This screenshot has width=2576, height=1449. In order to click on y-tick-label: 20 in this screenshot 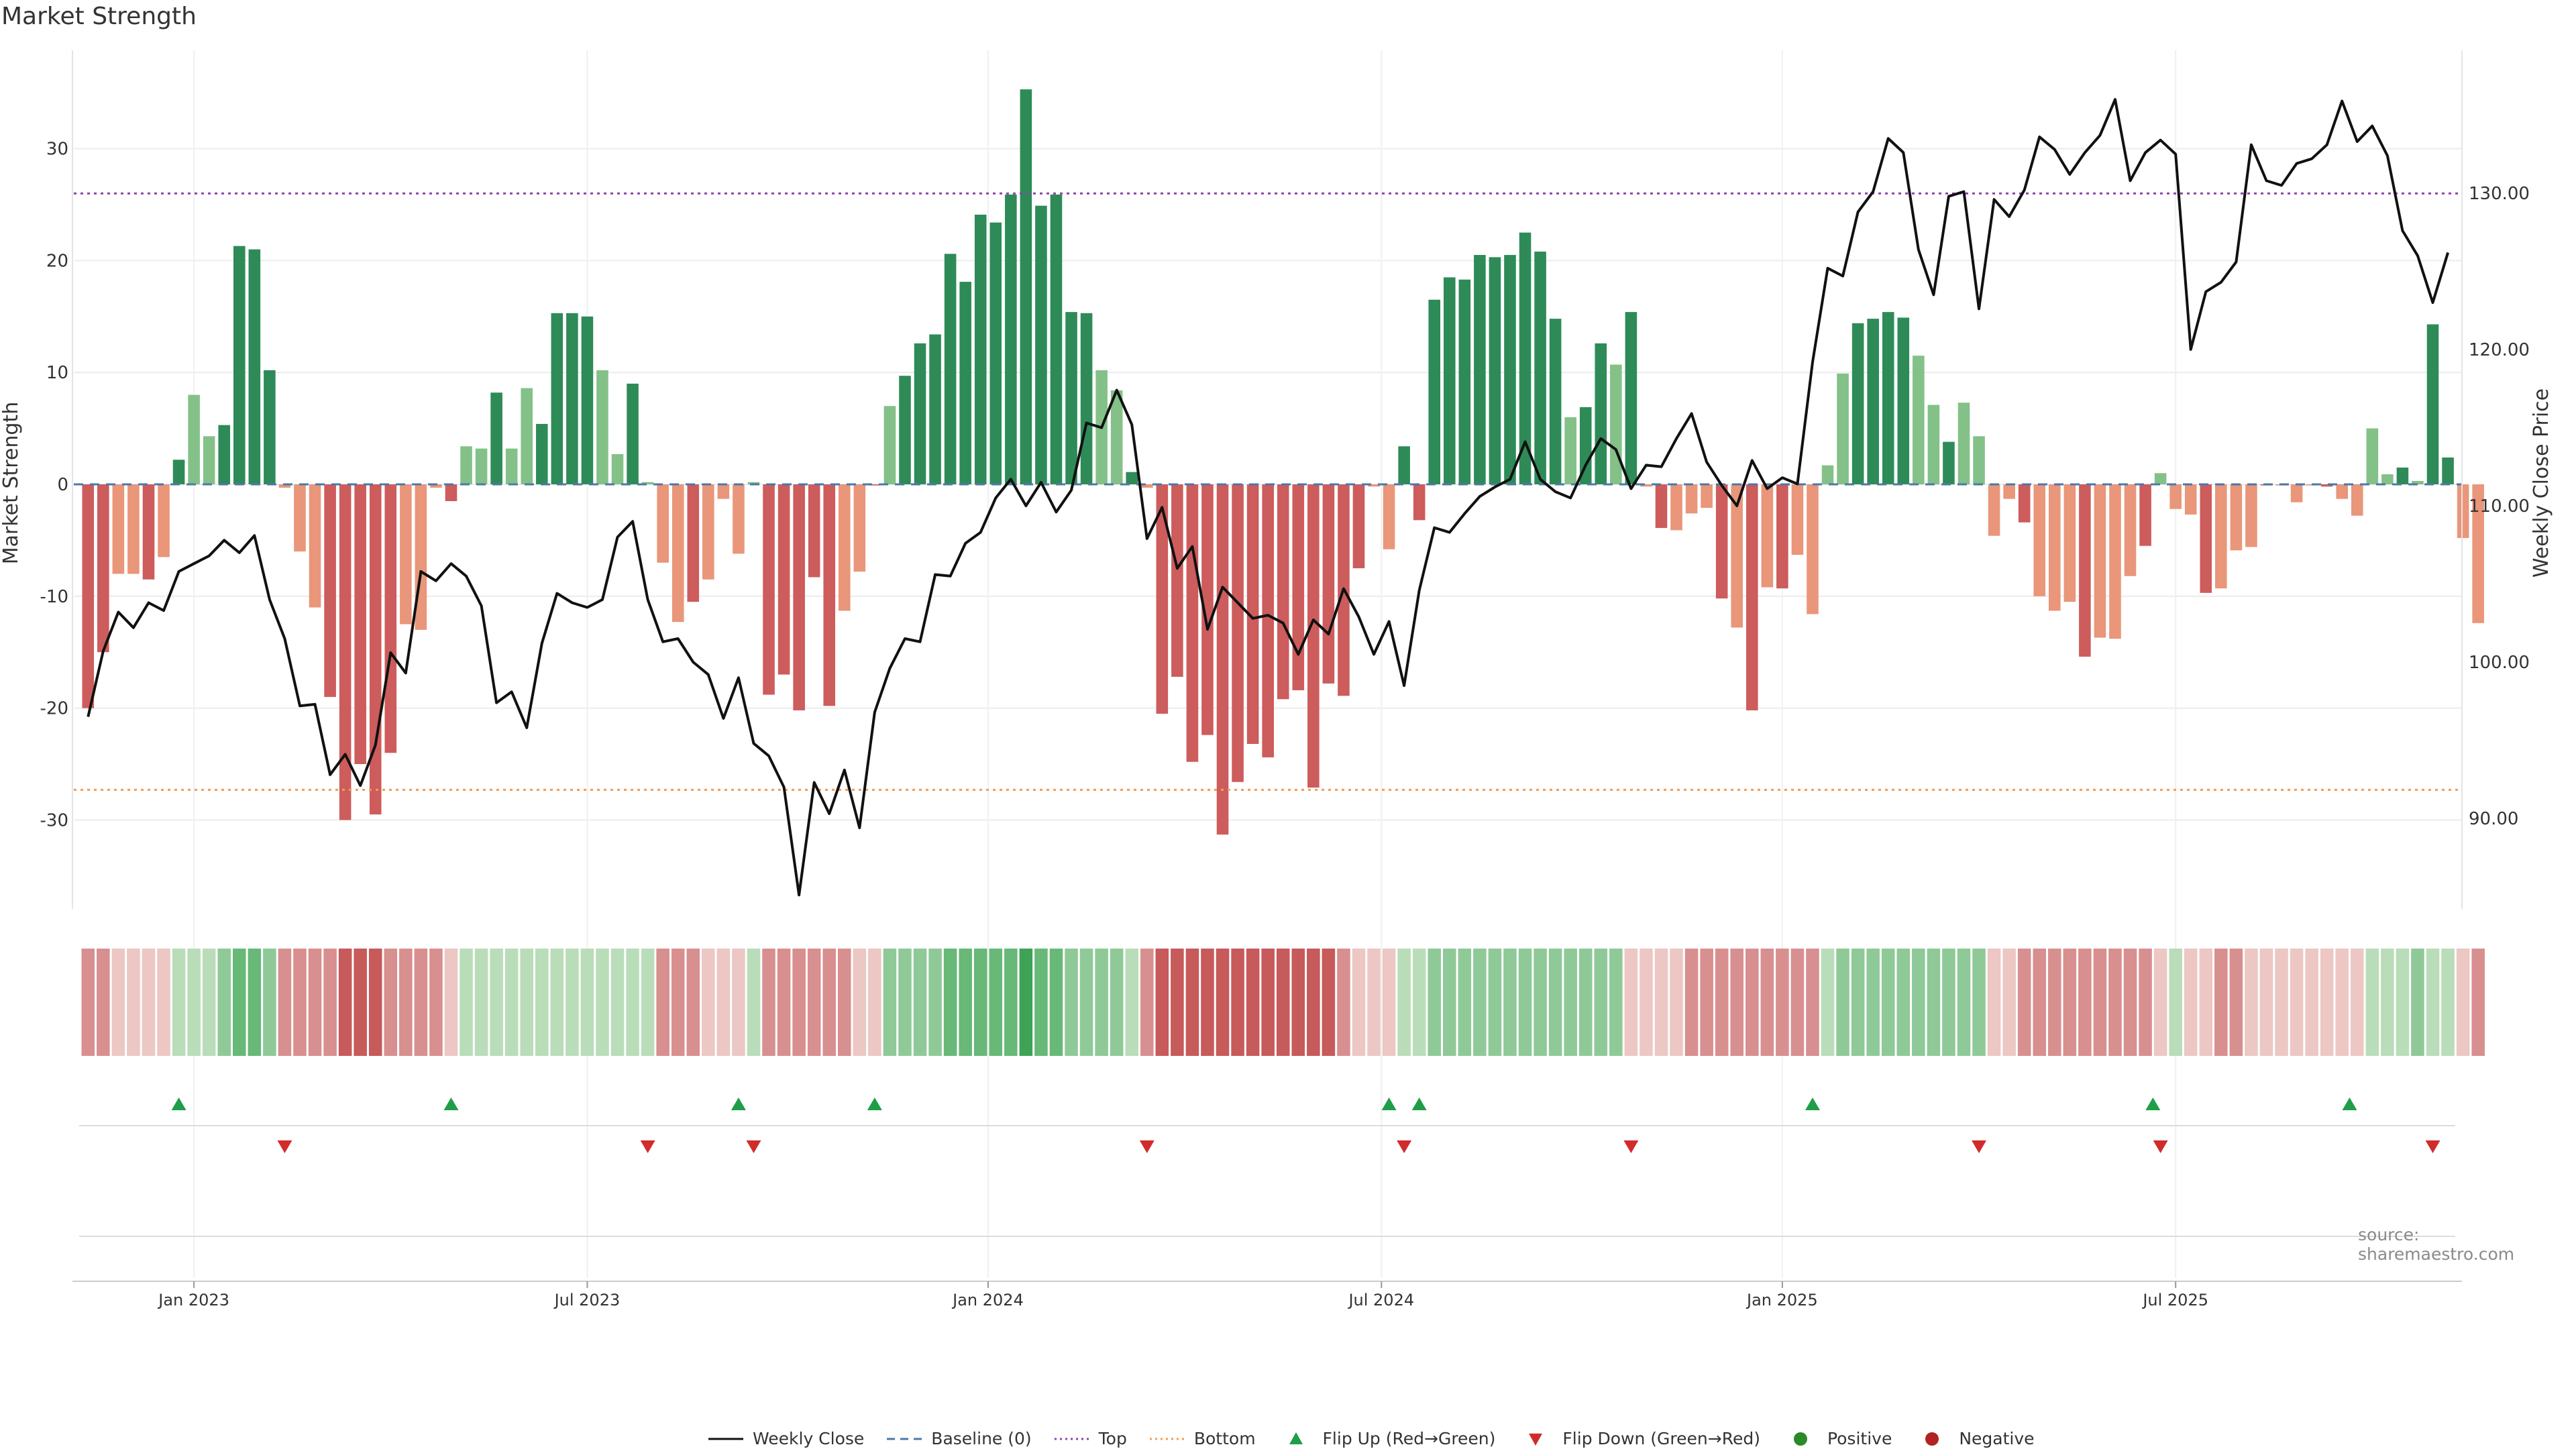, I will do `click(57, 261)`.